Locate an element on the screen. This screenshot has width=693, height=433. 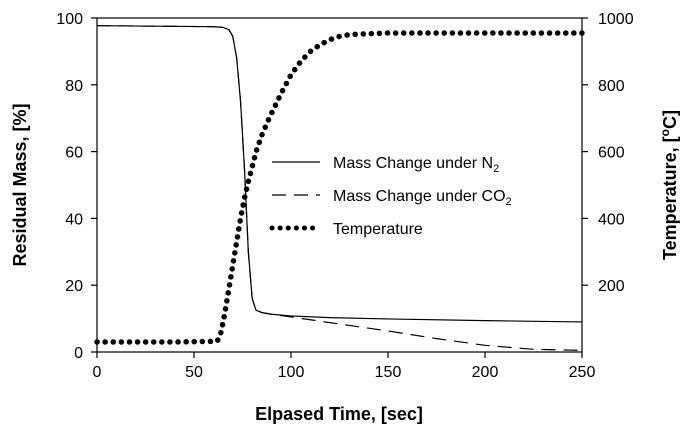
x-tick-label: 200 is located at coordinates (485, 372).